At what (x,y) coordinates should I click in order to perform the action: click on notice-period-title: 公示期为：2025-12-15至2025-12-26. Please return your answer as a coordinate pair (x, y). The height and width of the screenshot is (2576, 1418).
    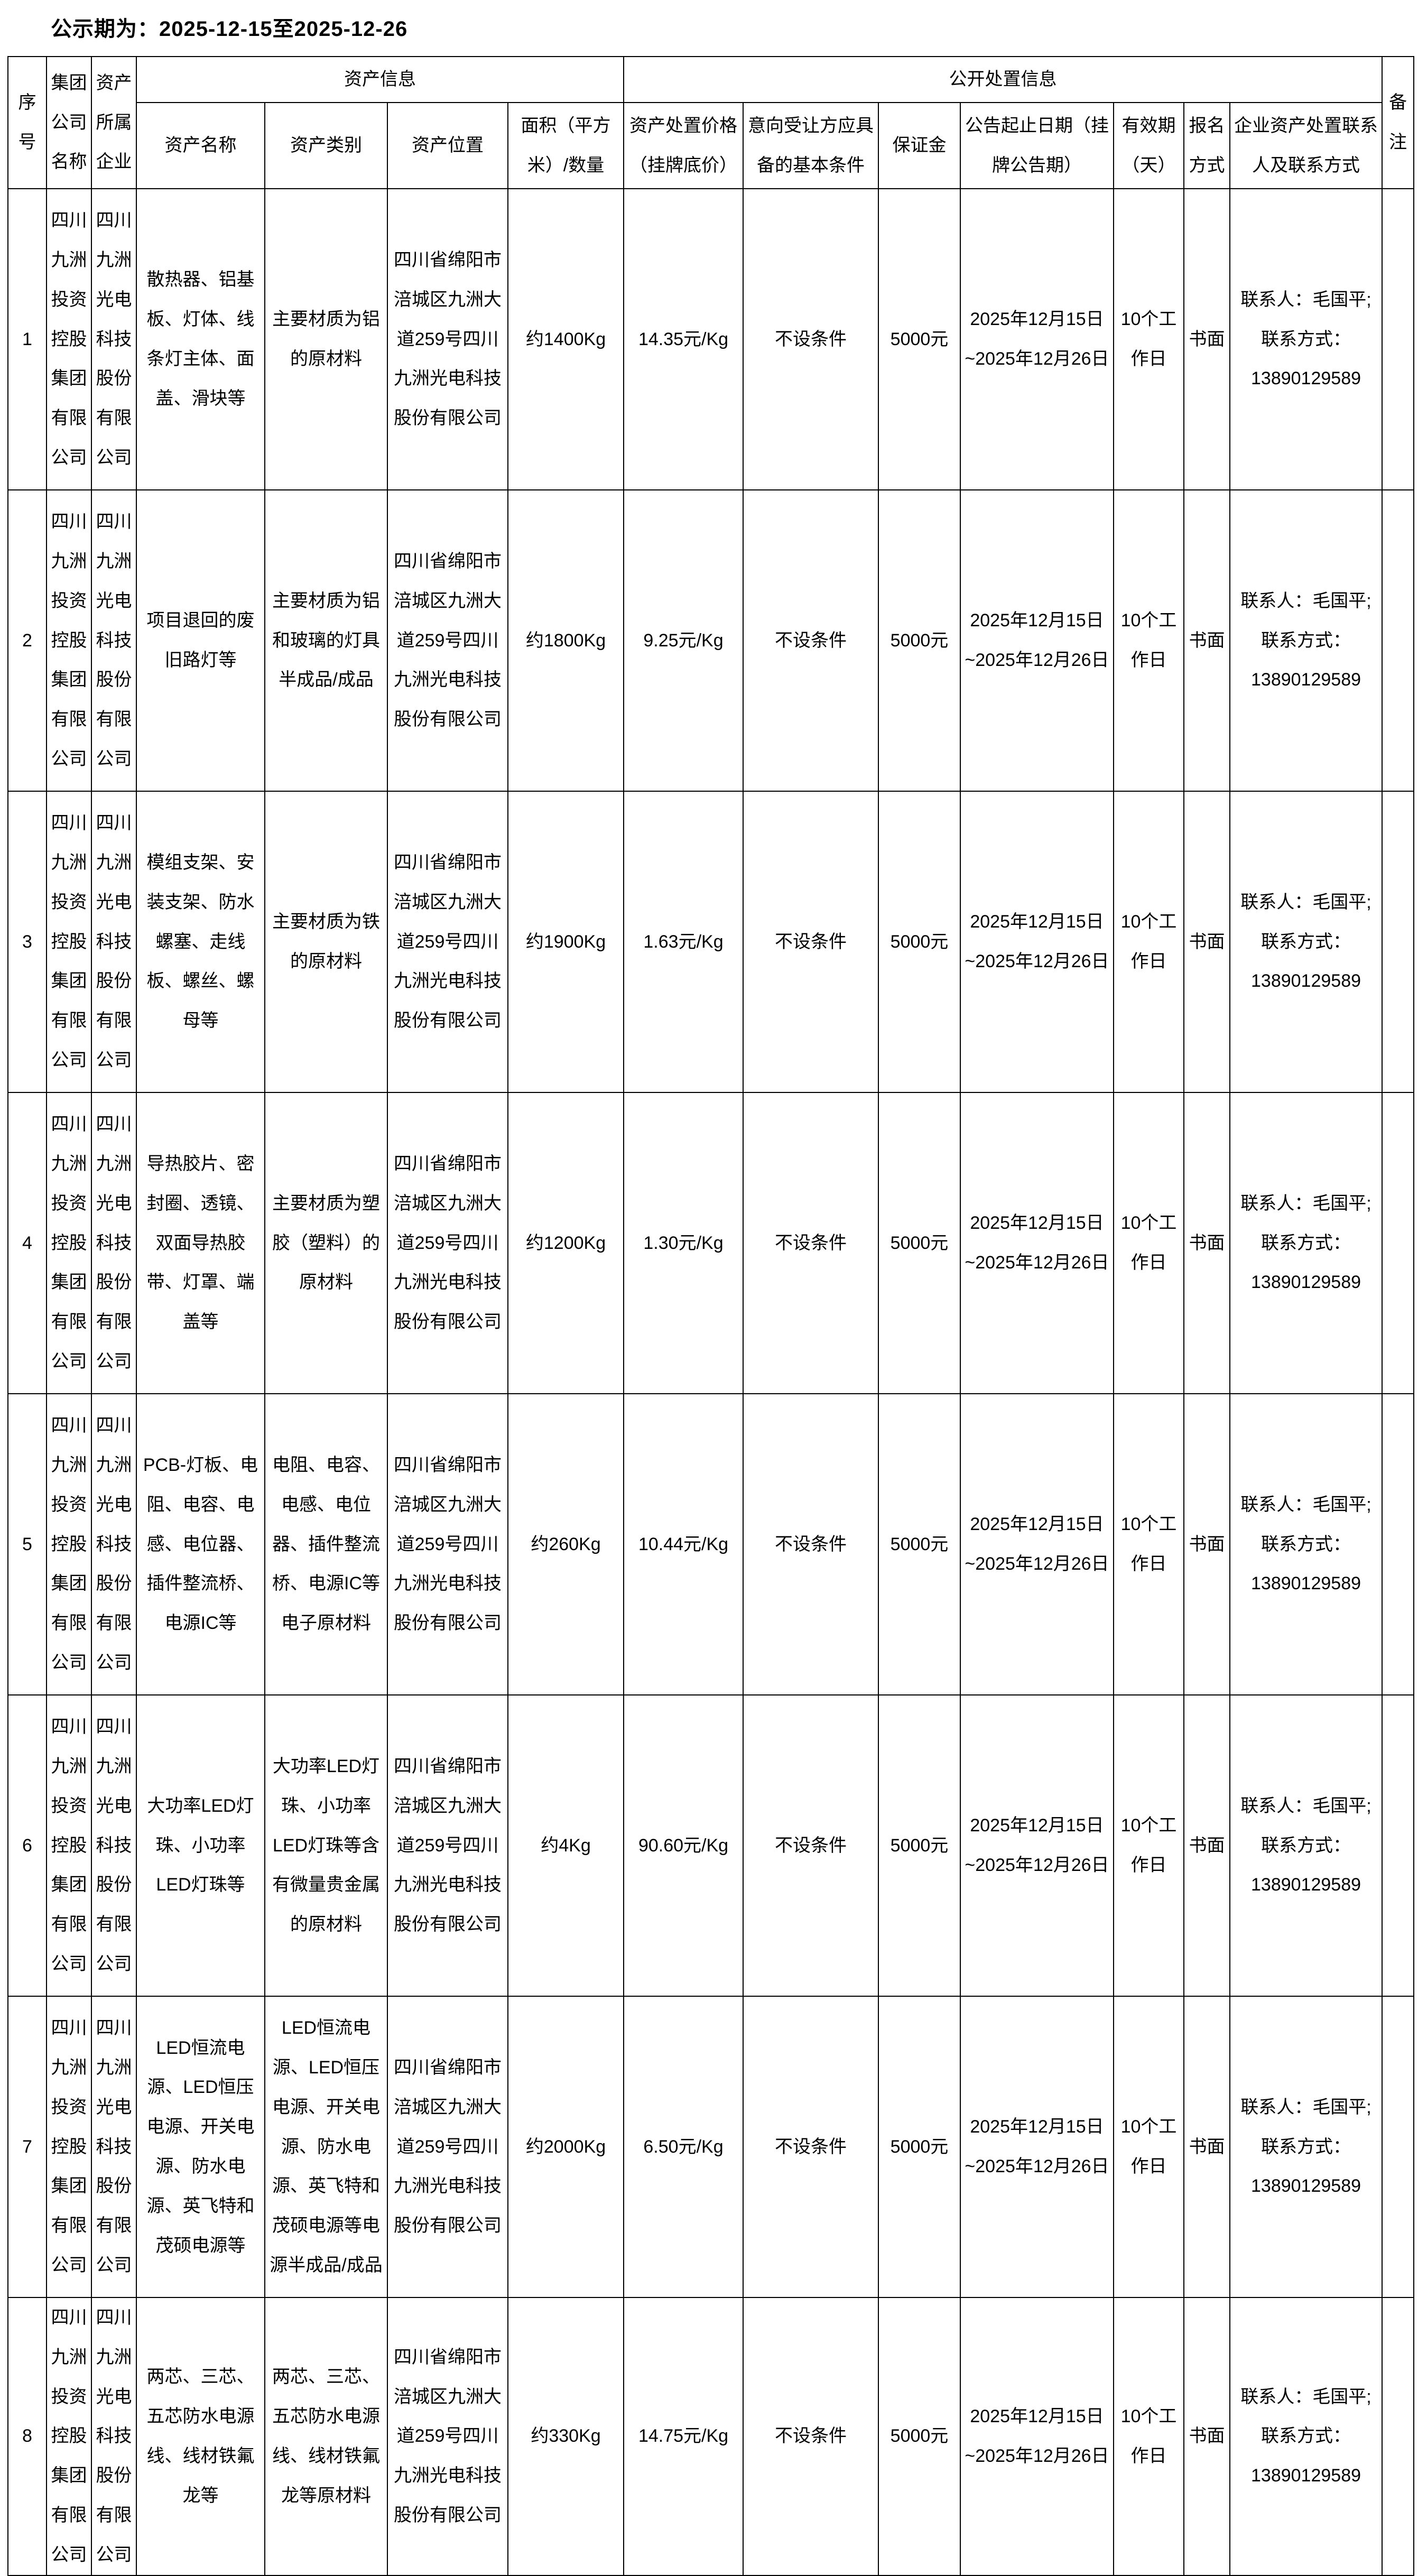
    Looking at the image, I should click on (229, 29).